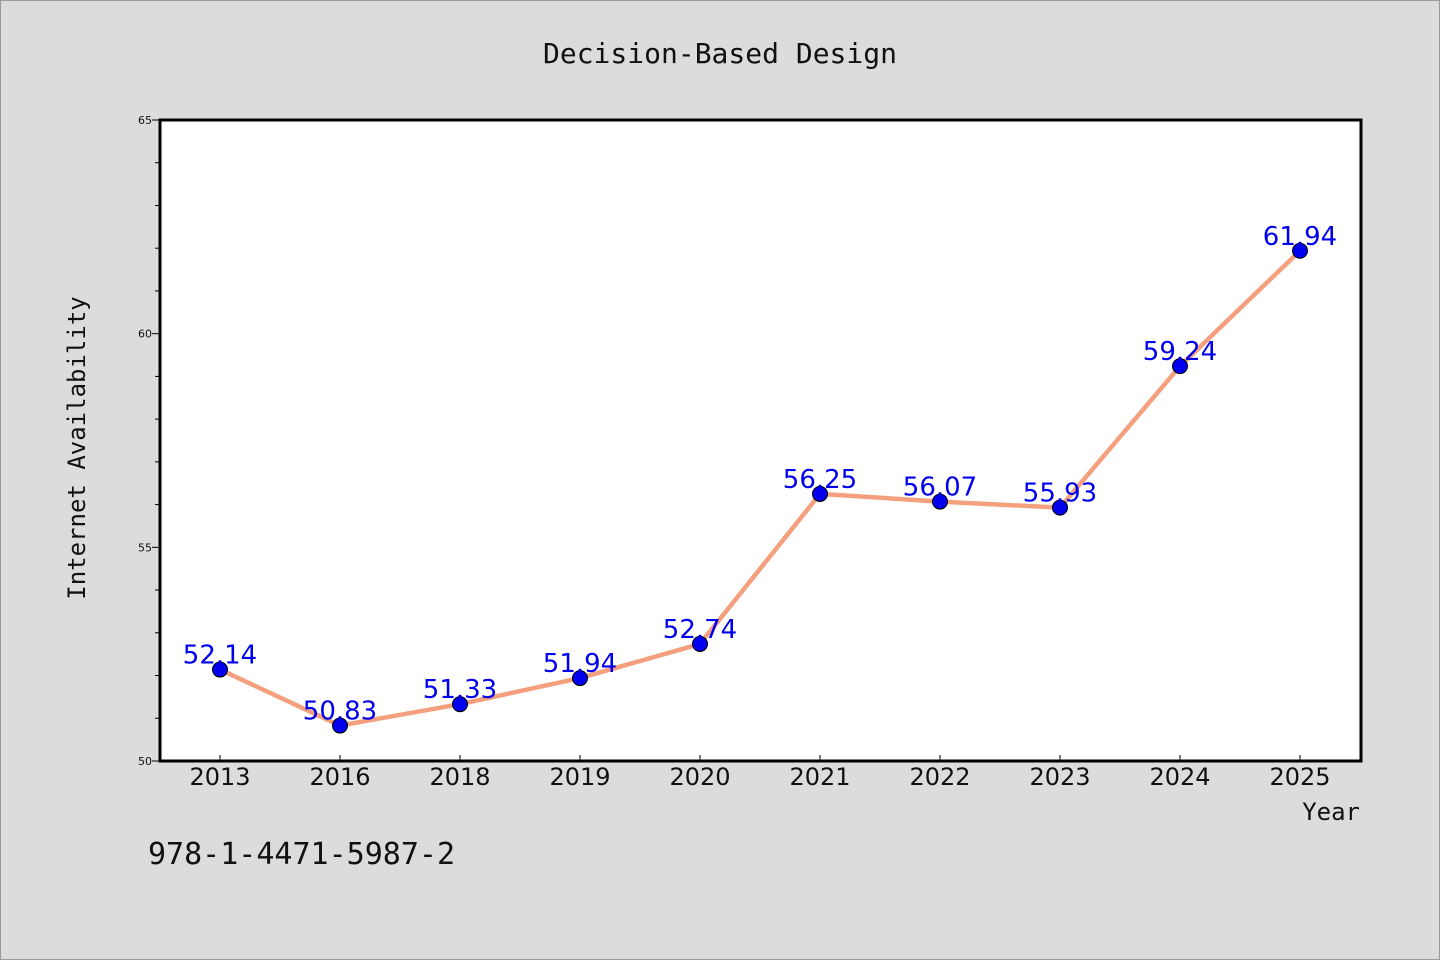 Image resolution: width=1440 pixels, height=960 pixels. I want to click on x-tick-label: 2018, so click(459, 777).